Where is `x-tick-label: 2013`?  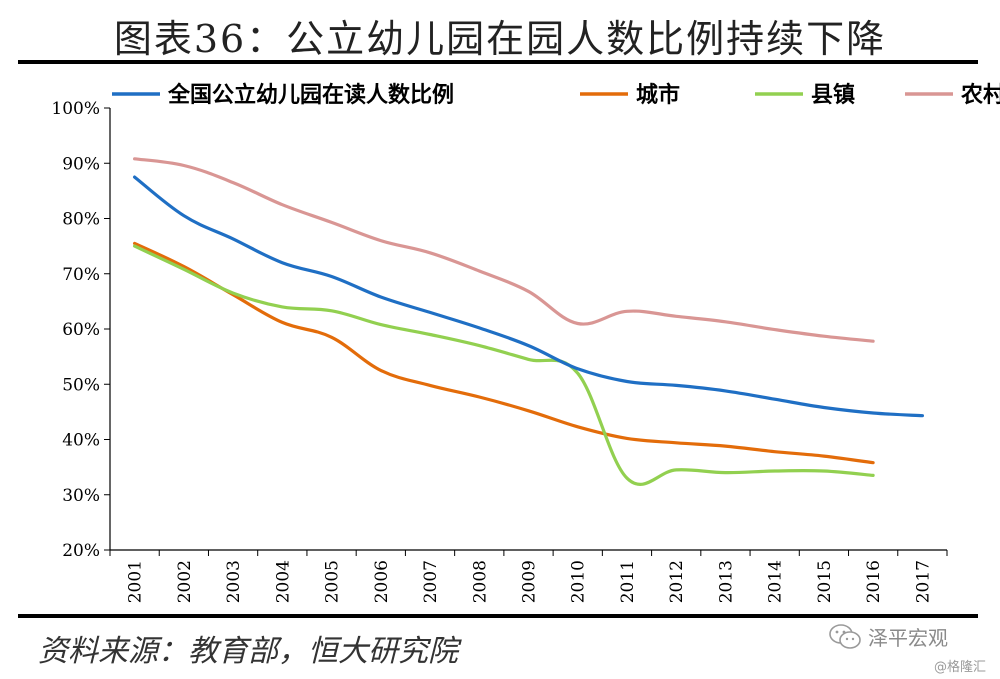 x-tick-label: 2013 is located at coordinates (726, 581).